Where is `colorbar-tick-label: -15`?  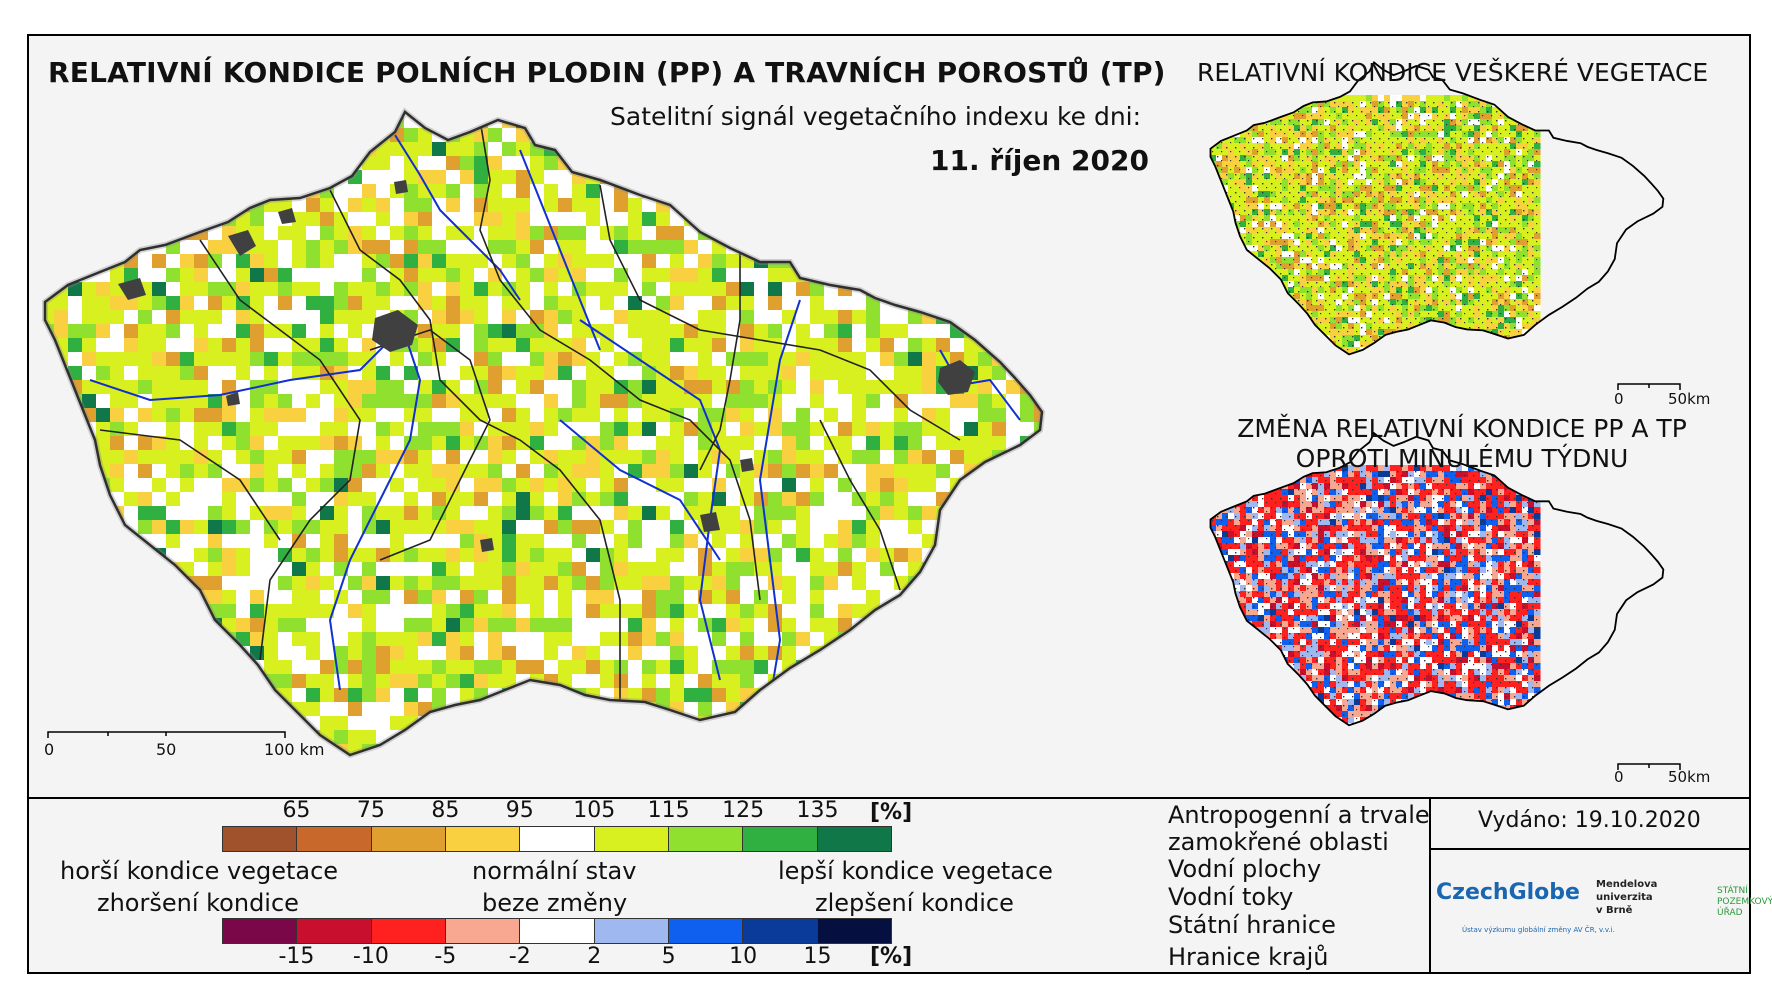
colorbar-tick-label: -15 is located at coordinates (296, 956).